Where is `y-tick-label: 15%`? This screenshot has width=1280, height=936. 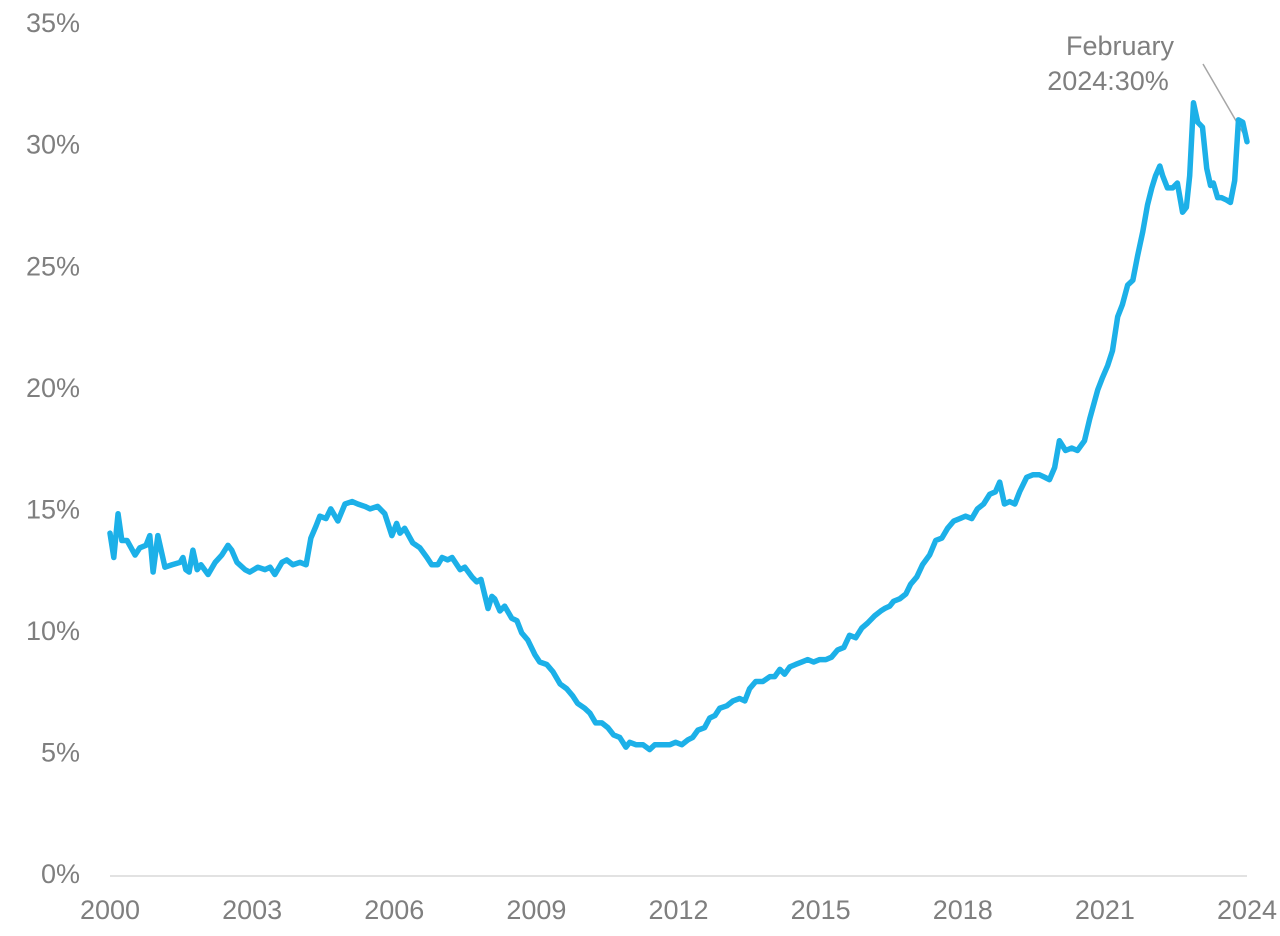
y-tick-label: 15% is located at coordinates (53, 509).